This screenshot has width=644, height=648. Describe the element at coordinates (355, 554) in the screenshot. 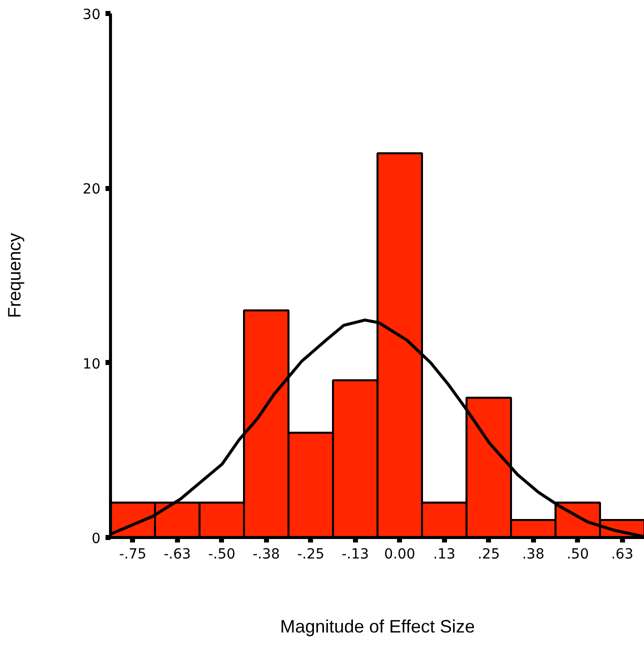

I see `x-tick-label: -.13` at that location.